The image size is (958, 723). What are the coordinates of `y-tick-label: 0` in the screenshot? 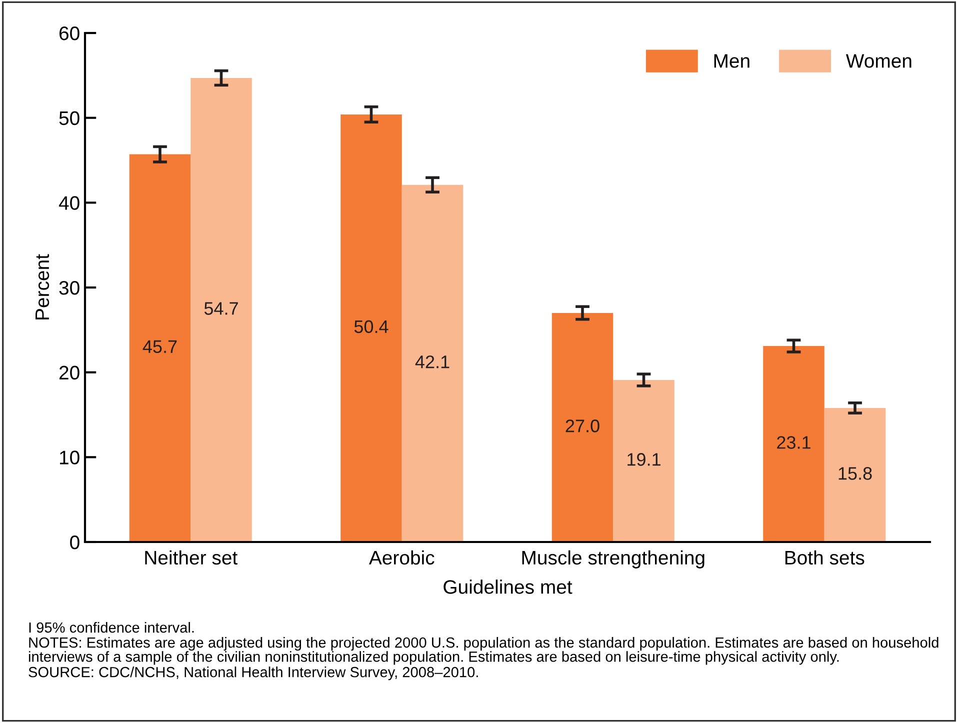 It's located at (75, 542).